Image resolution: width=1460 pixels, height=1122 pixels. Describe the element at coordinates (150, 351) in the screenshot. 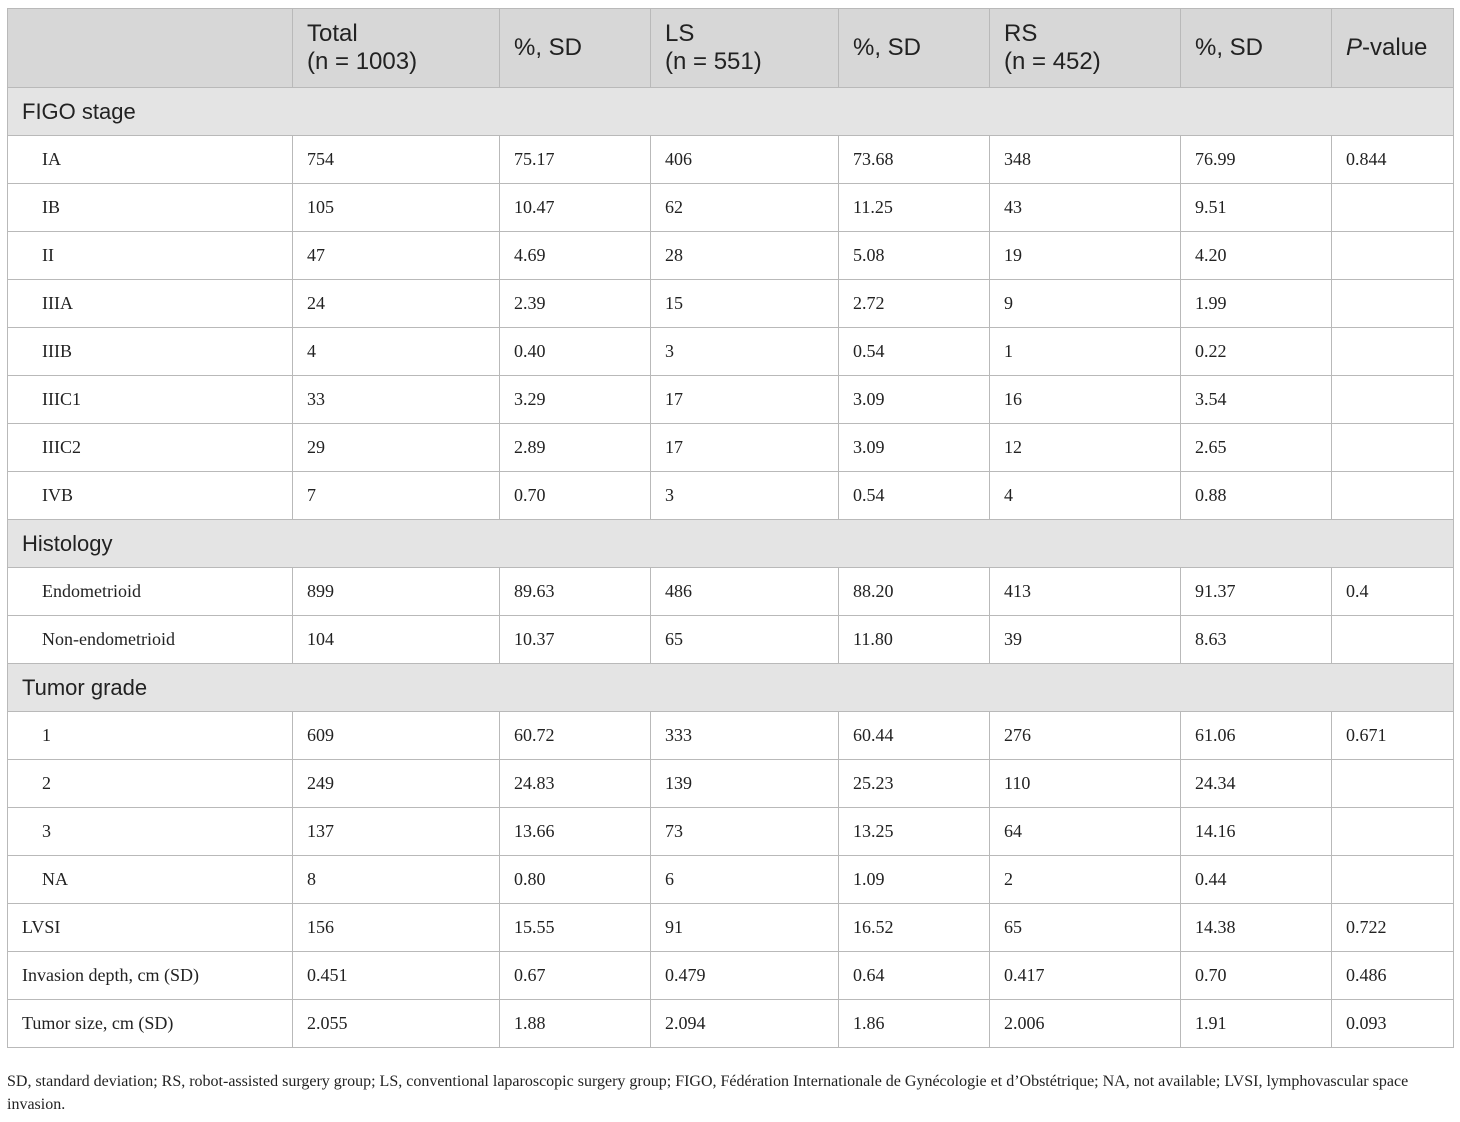

I see `cell-label: IIIB` at that location.